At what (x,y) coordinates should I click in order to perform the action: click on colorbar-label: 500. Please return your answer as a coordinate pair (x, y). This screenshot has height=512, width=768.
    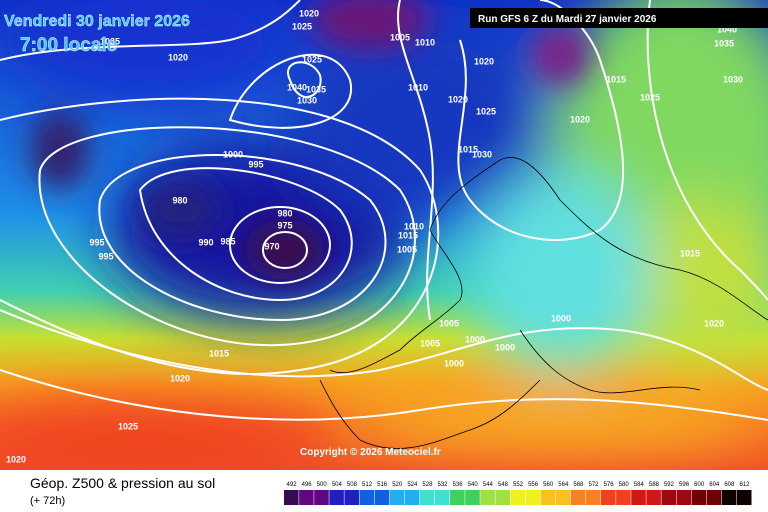
    Looking at the image, I should click on (322, 485).